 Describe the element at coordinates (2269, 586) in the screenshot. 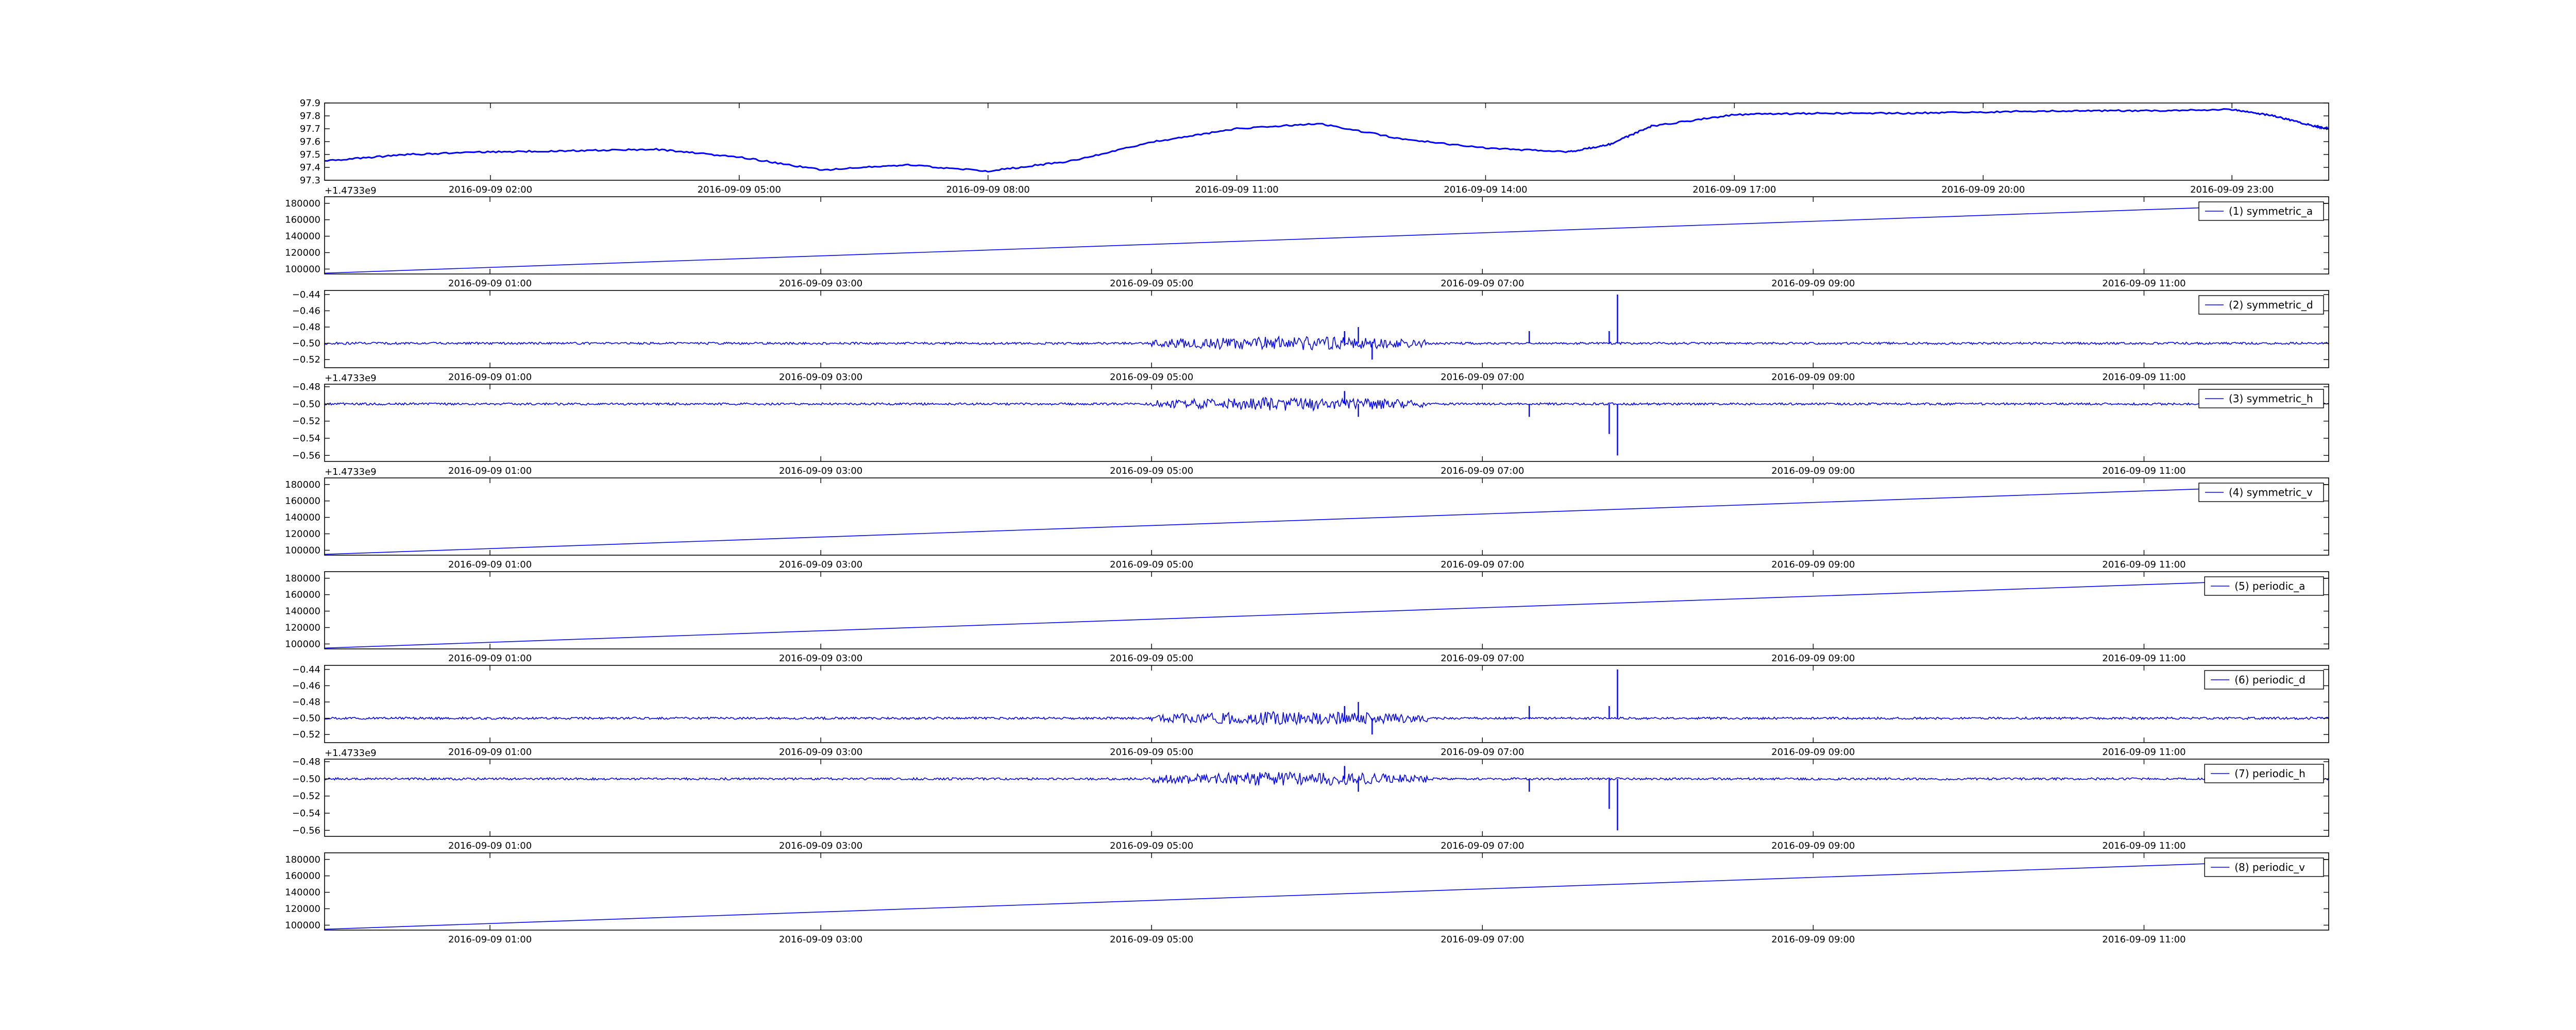

I see `legend-entry: (5) periodic_a` at that location.